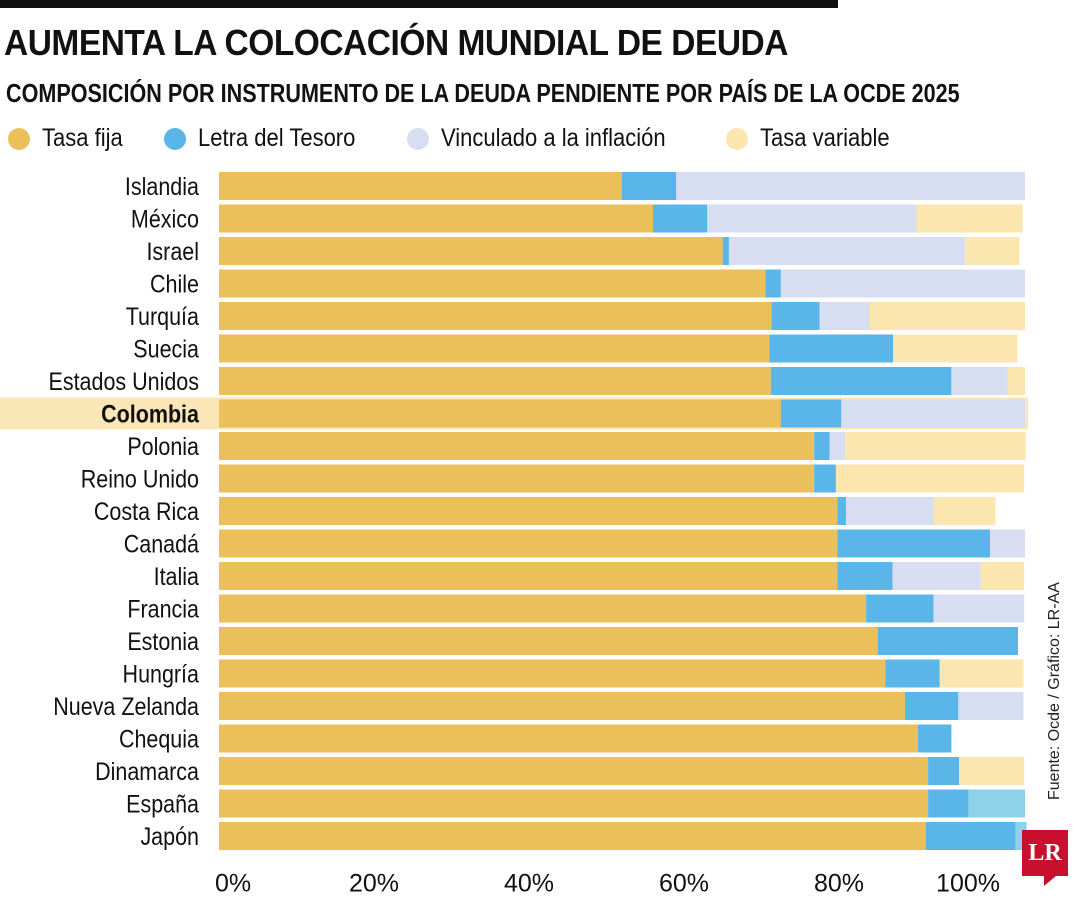 This screenshot has width=1080, height=900. What do you see at coordinates (811, 413) in the screenshot?
I see `bar-colombia-letra-del-tesoro` at bounding box center [811, 413].